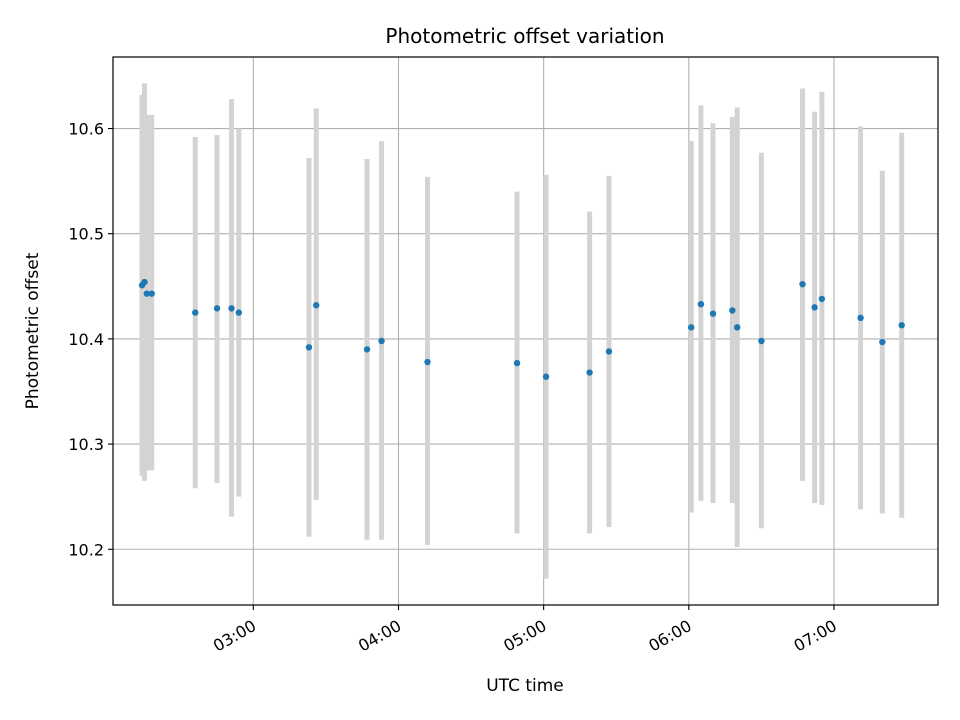 The width and height of the screenshot is (960, 720). Describe the element at coordinates (86, 549) in the screenshot. I see `y-tick-label: 10.2` at that location.